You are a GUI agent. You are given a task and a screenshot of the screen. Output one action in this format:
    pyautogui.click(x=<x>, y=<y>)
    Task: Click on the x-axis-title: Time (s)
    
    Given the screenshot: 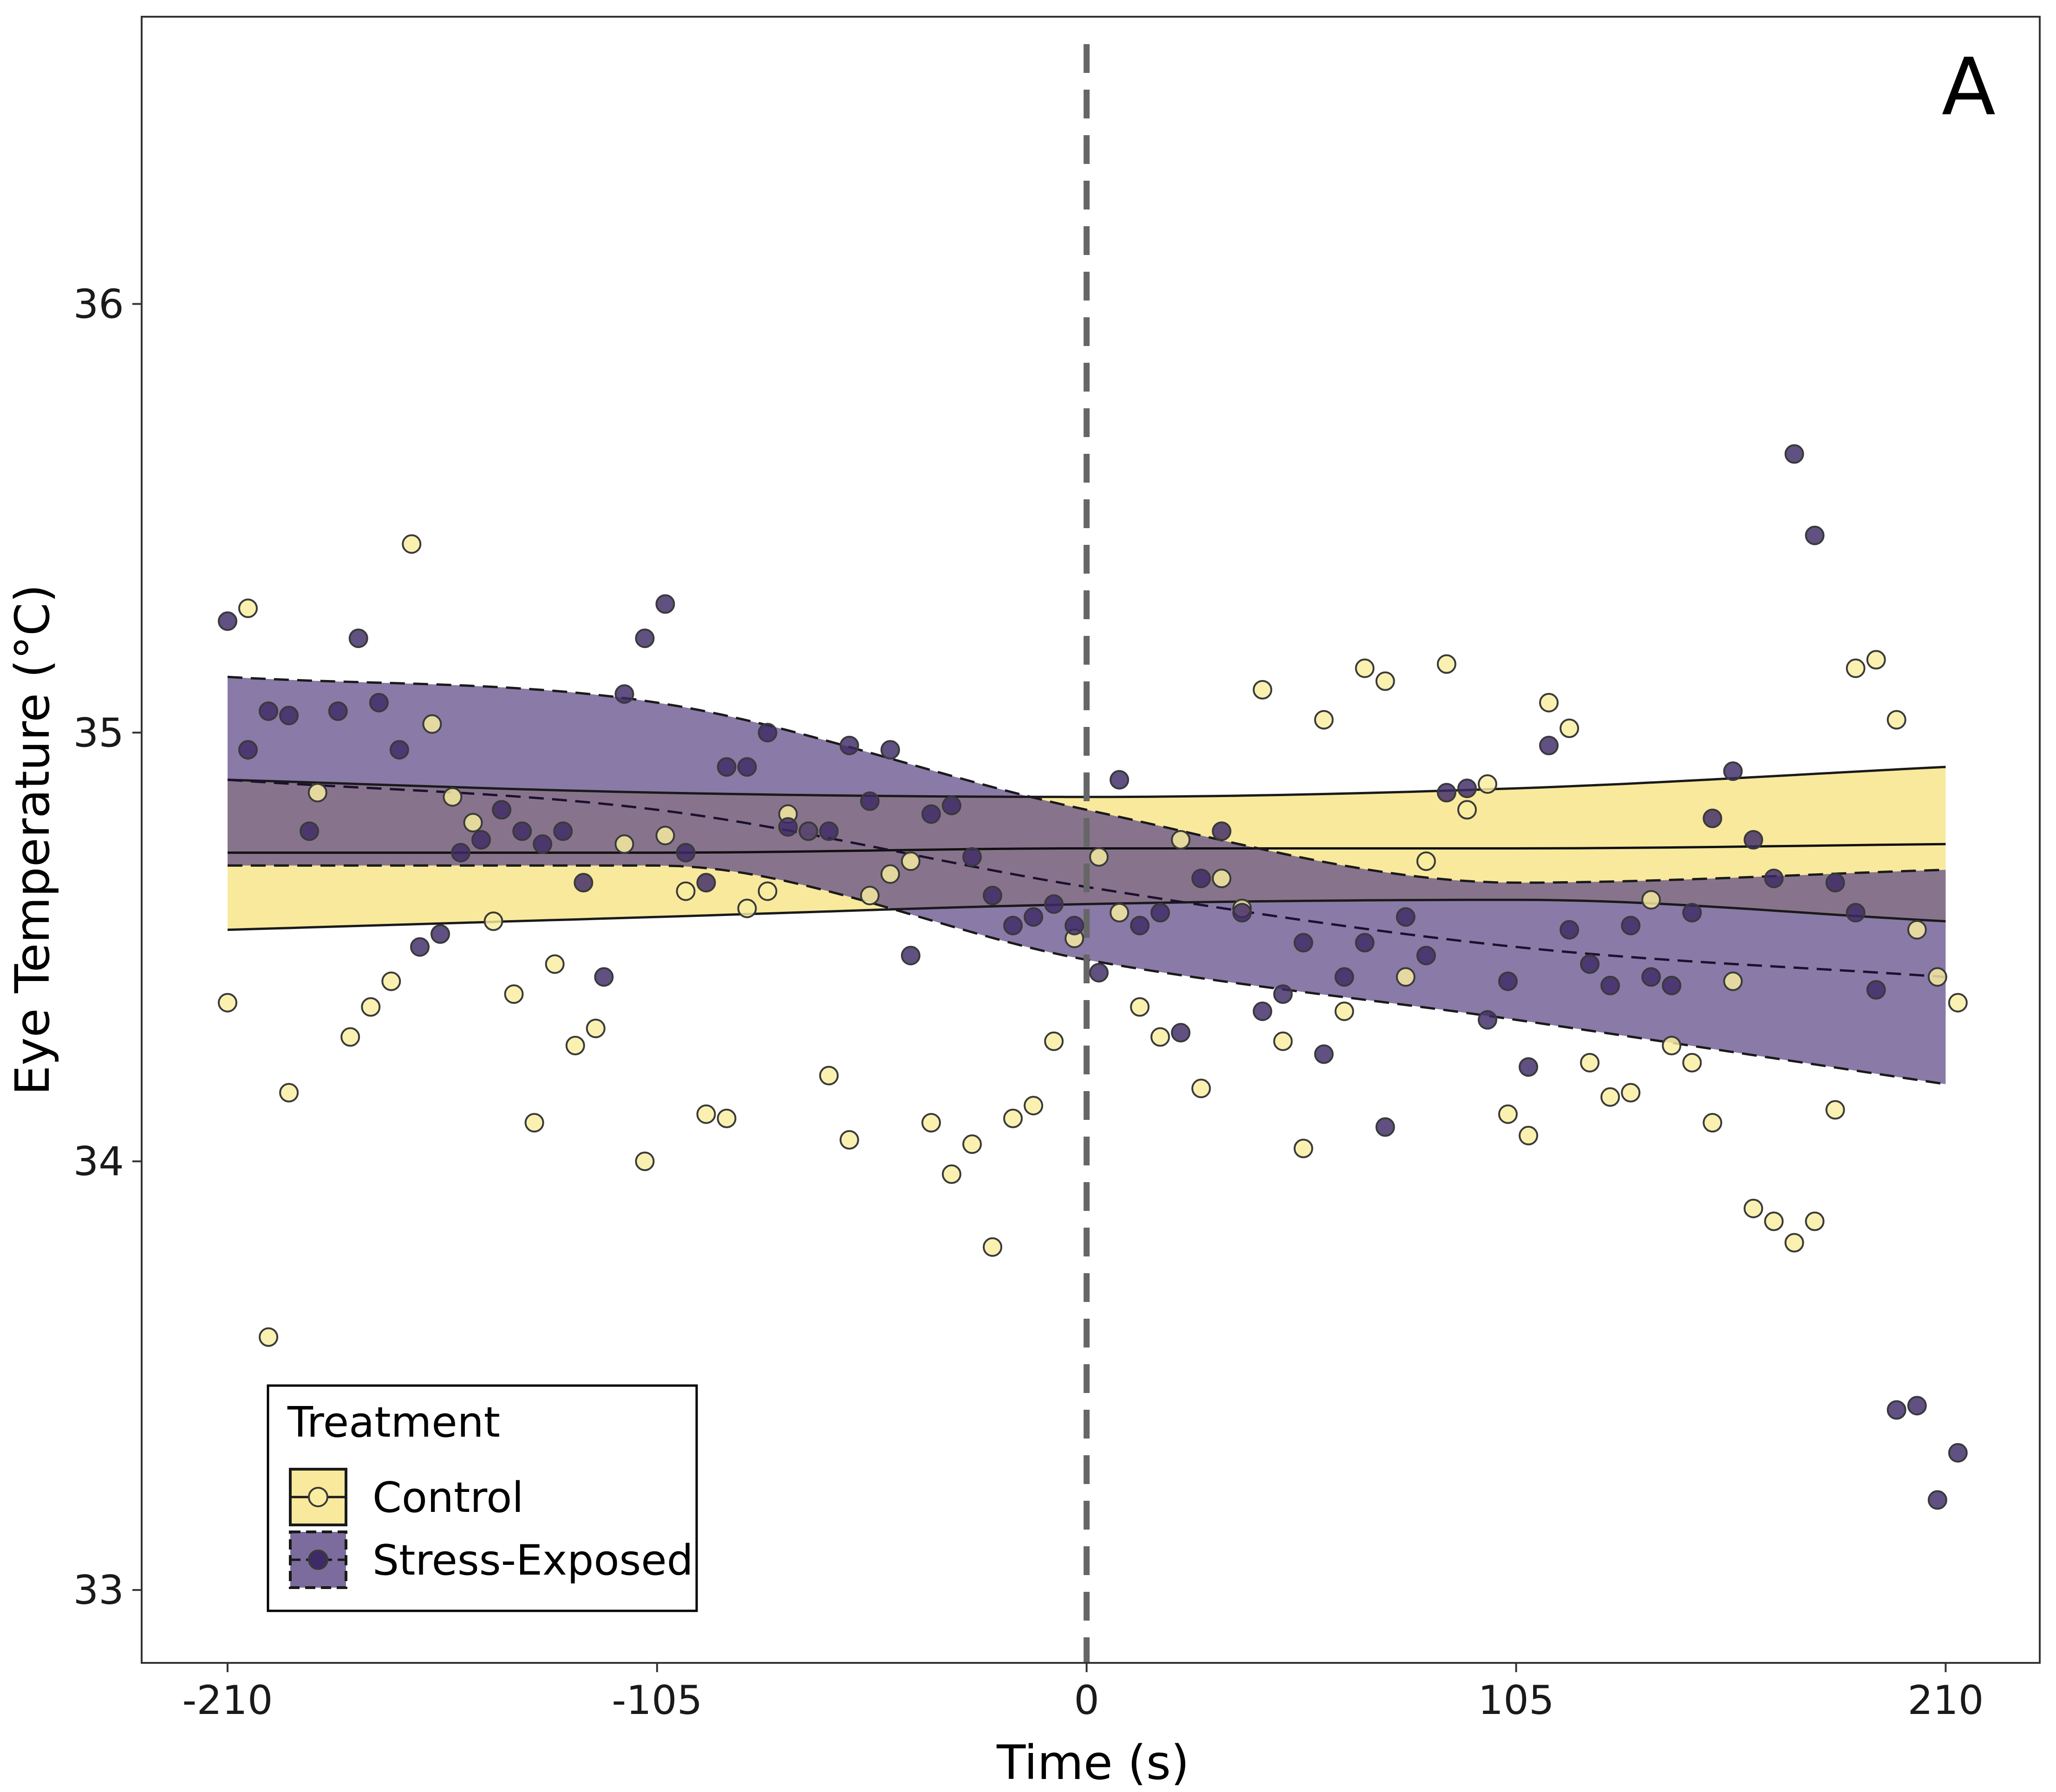 What is the action you would take?
    pyautogui.click(x=1092, y=1763)
    